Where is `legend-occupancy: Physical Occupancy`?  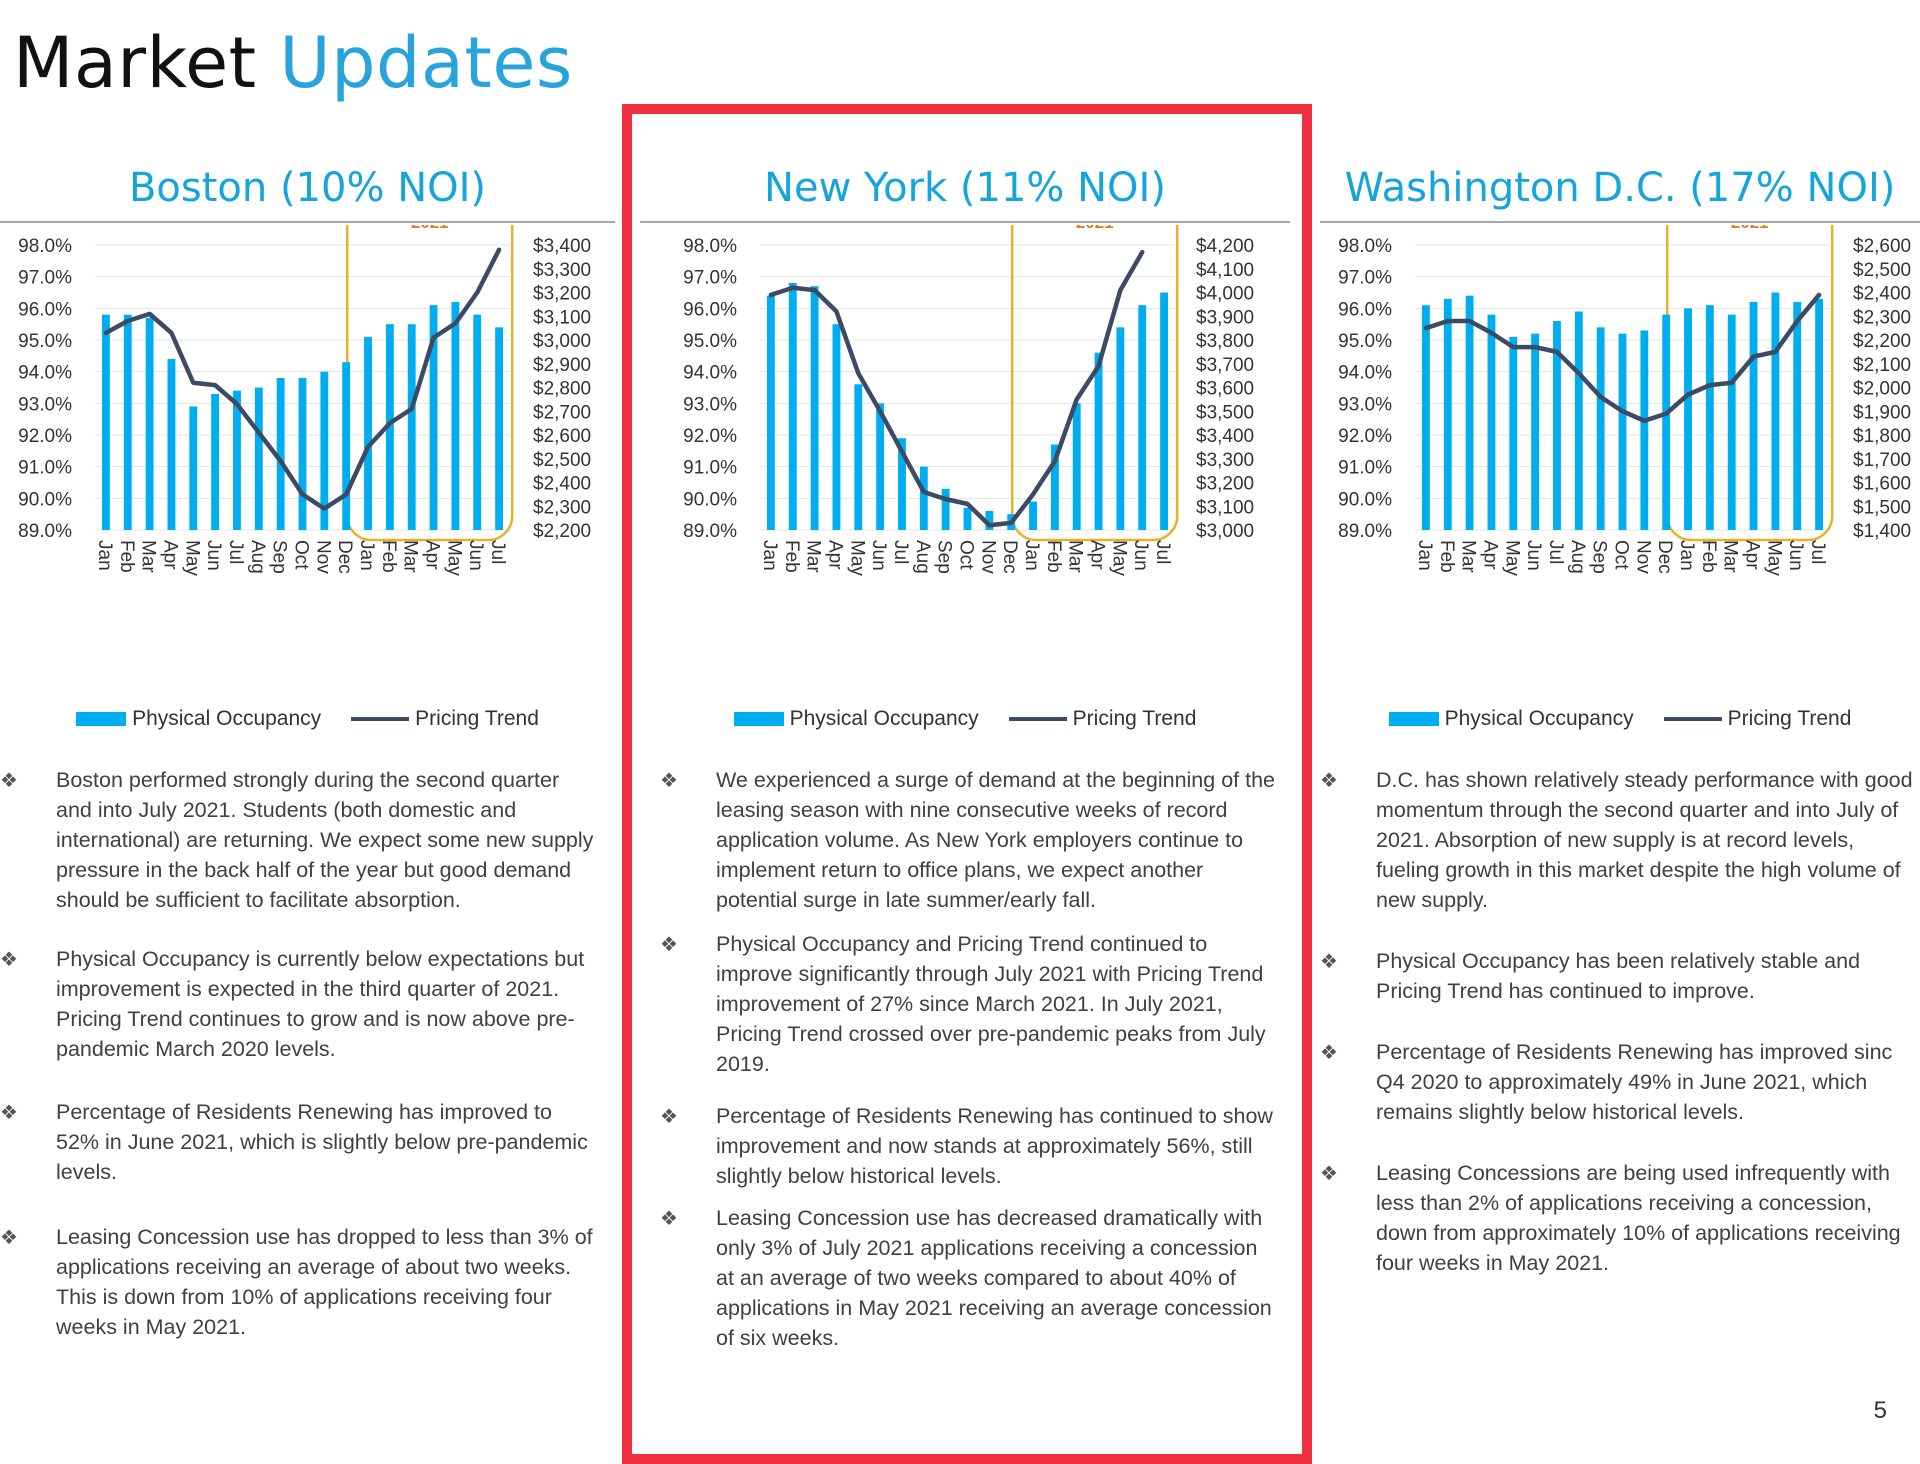
legend-occupancy: Physical Occupancy is located at coordinates (1511, 719).